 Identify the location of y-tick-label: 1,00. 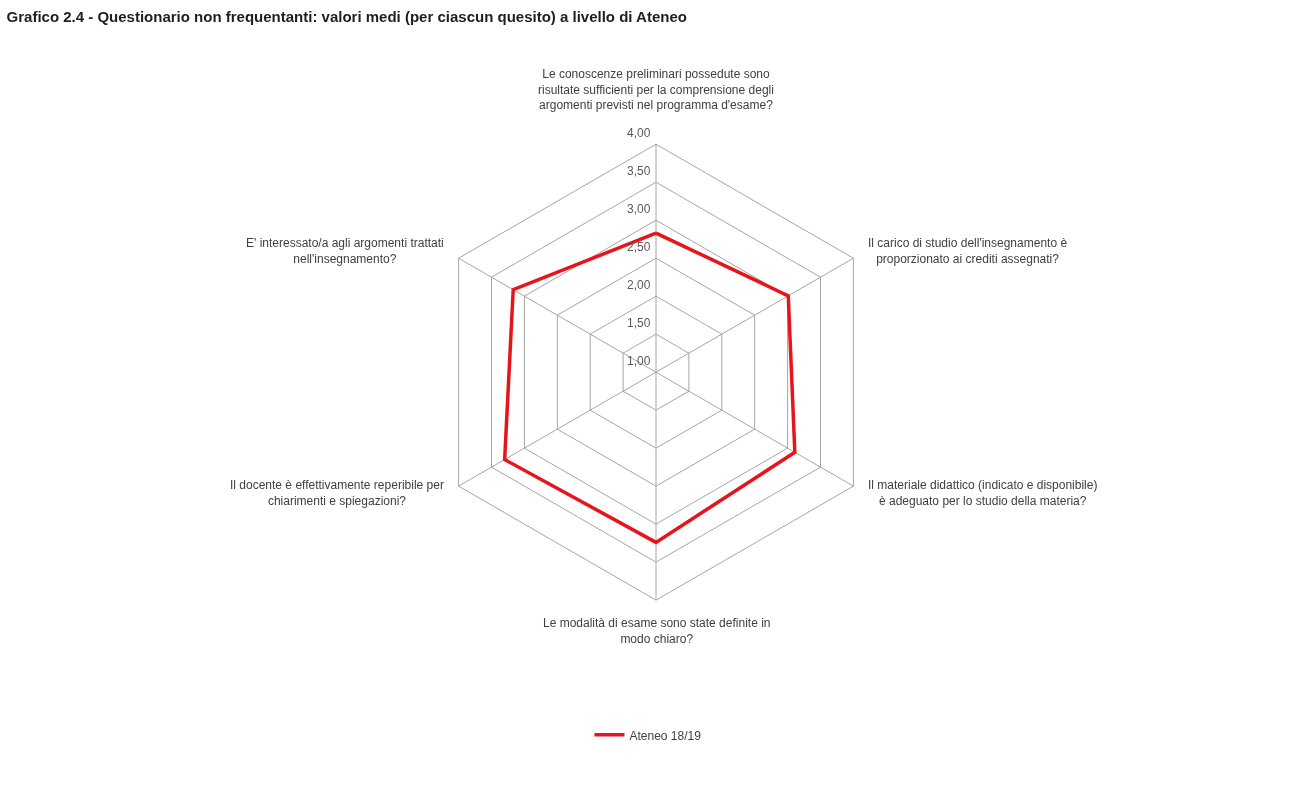
(639, 361).